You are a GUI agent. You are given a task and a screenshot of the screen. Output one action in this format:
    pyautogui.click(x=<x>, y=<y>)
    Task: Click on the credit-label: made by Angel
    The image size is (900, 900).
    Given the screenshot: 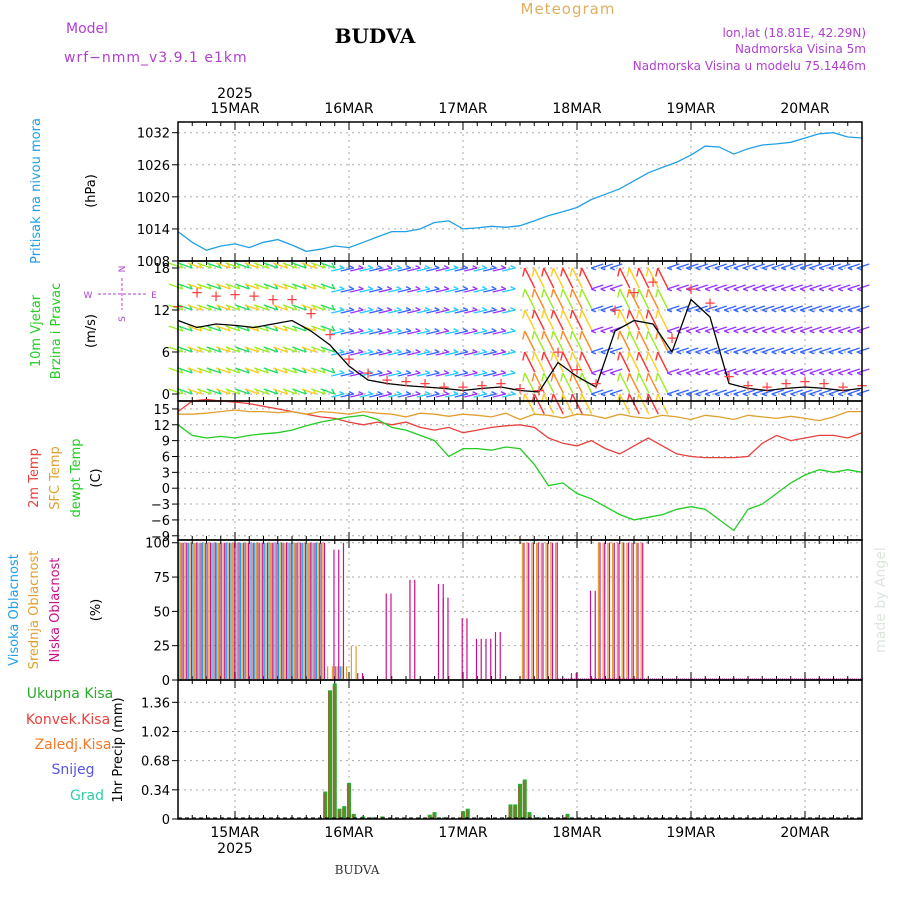 What is the action you would take?
    pyautogui.click(x=881, y=600)
    